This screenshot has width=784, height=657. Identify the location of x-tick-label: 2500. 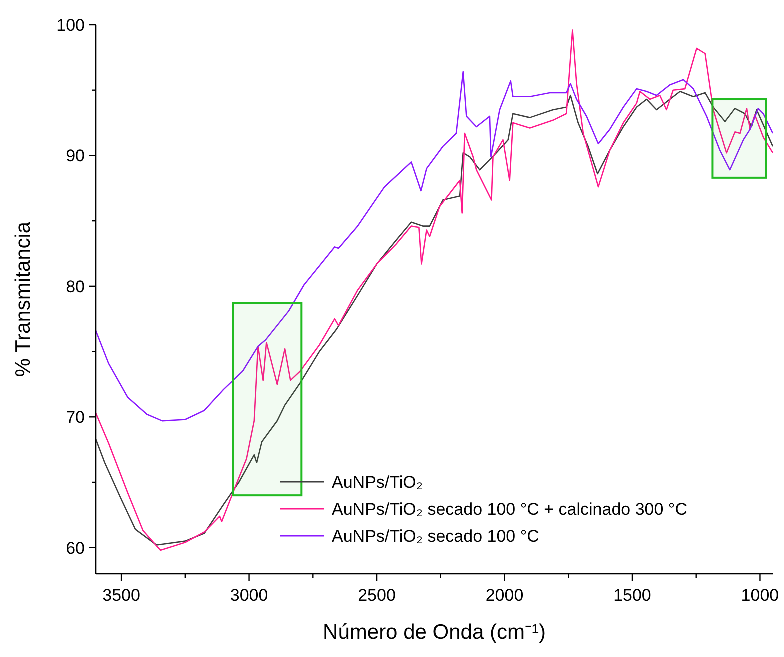
(377, 595).